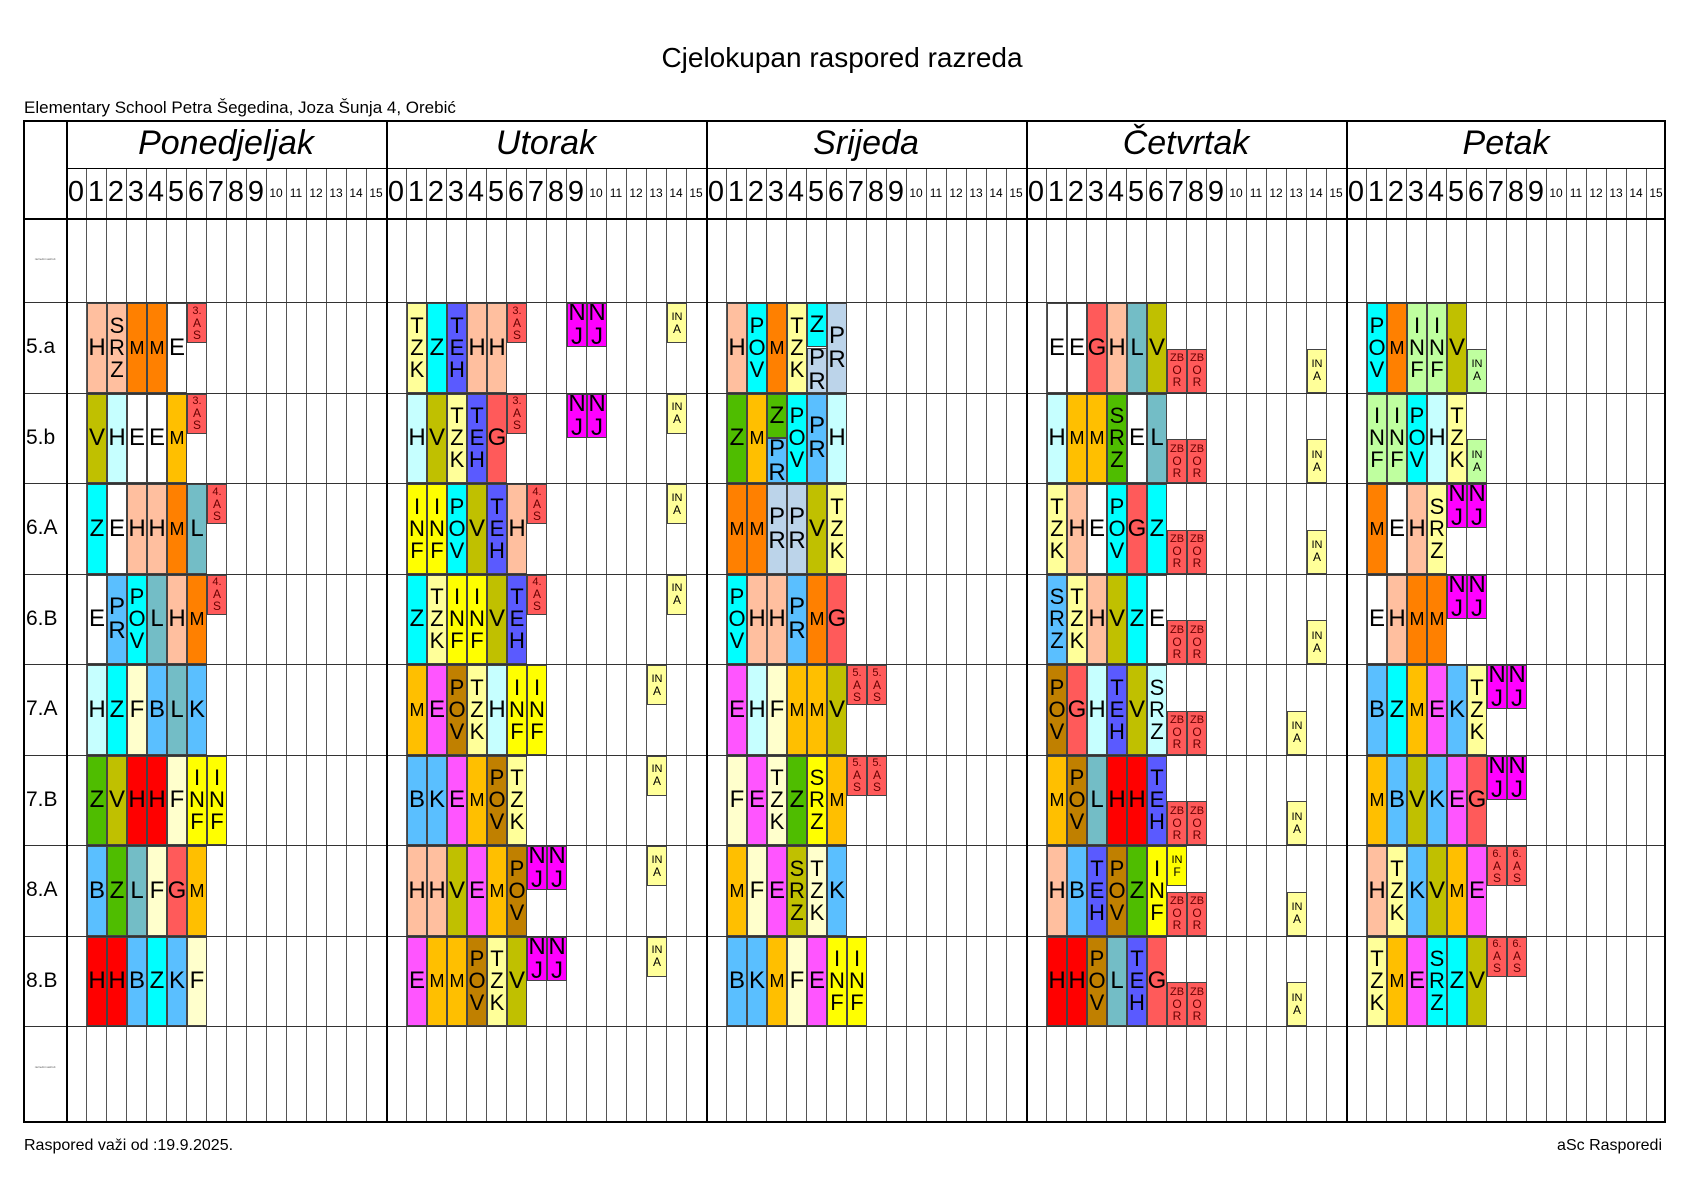 Image resolution: width=1684 pixels, height=1191 pixels. Describe the element at coordinates (197, 413) in the screenshot. I see `lesson-cell: 3. A S` at that location.